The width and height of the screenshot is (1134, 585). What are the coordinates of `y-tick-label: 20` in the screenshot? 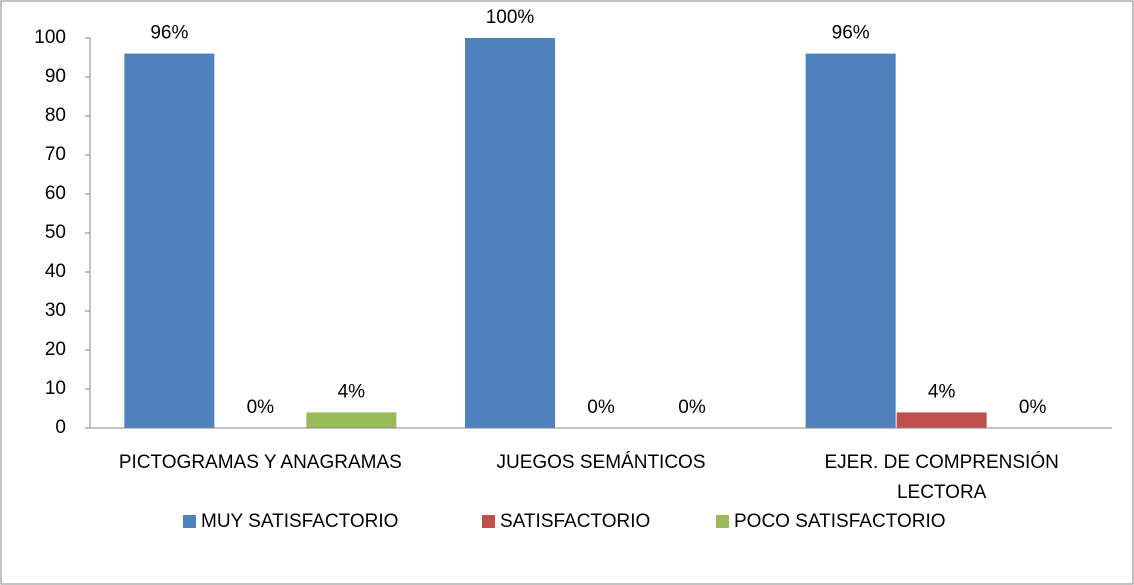 It's located at (55, 349).